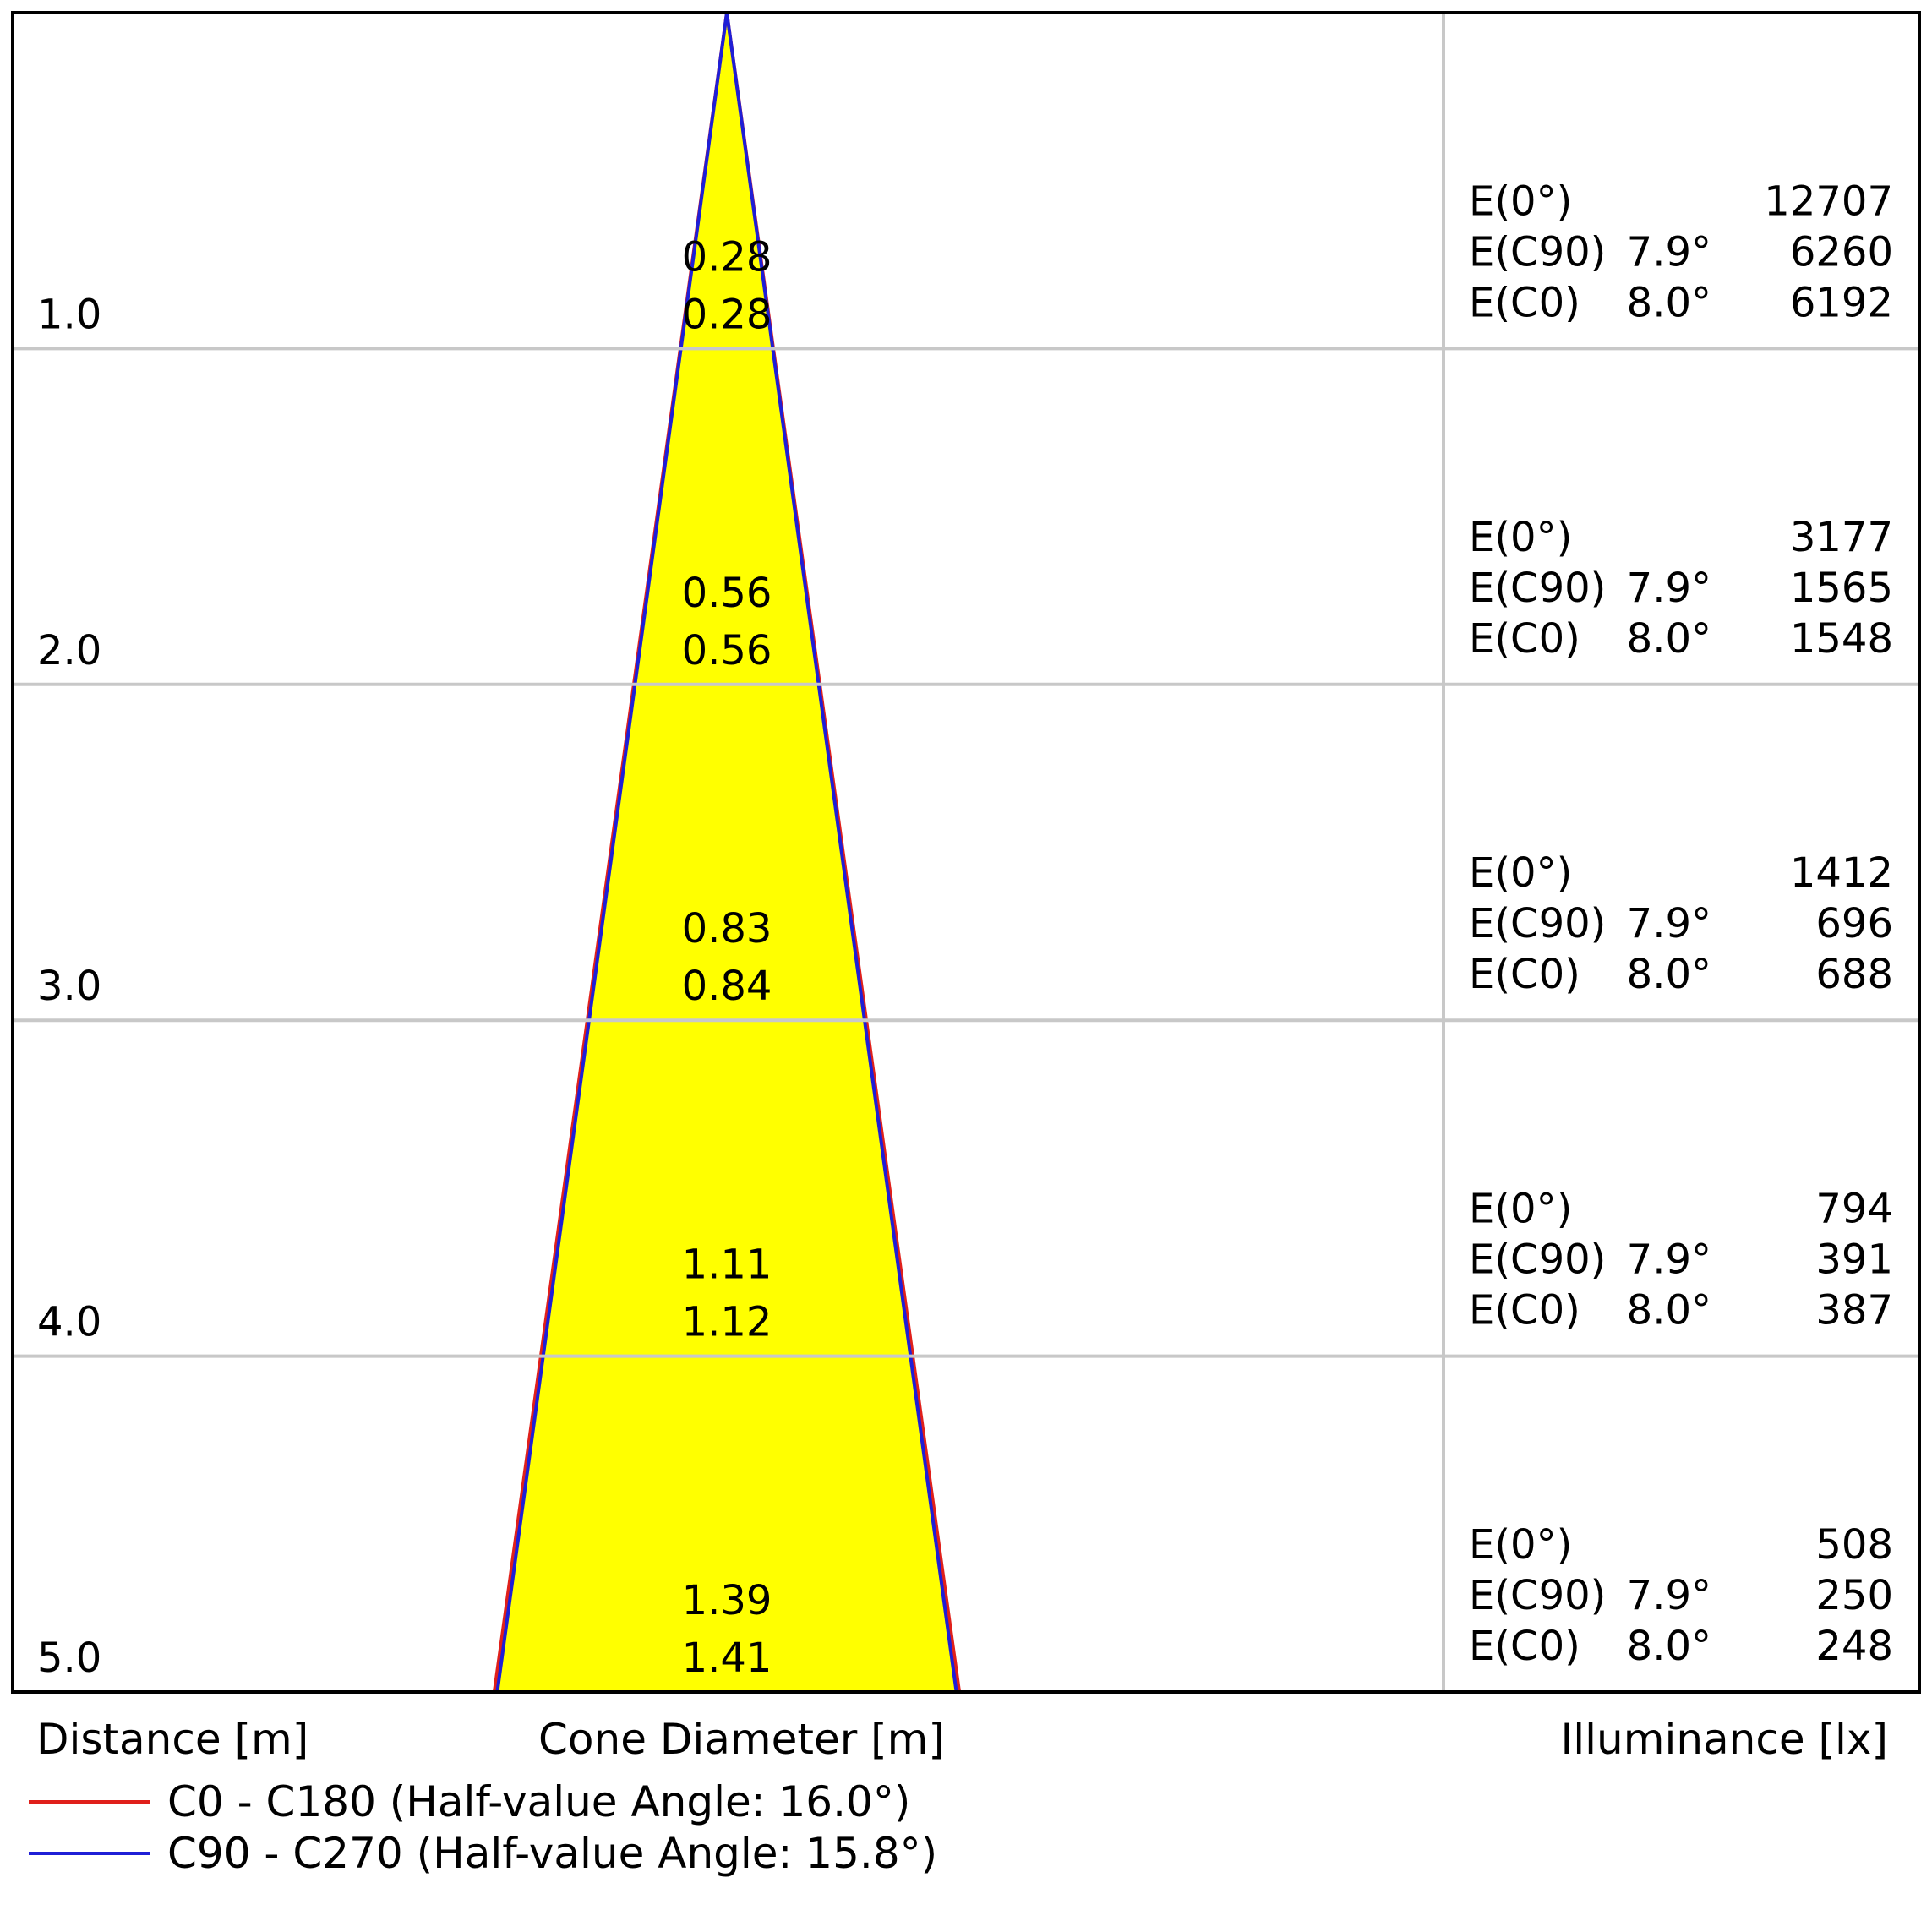  I want to click on ec0-angle-1: 8.0°, so click(1669, 302).